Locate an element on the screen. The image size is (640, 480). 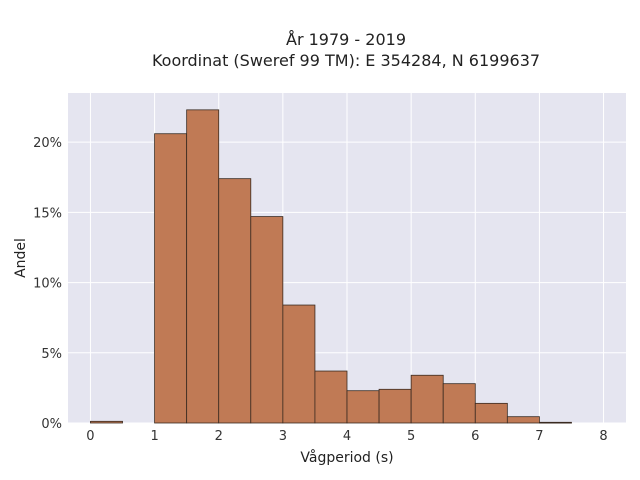
x-tick-label: 7 is located at coordinates (539, 436).